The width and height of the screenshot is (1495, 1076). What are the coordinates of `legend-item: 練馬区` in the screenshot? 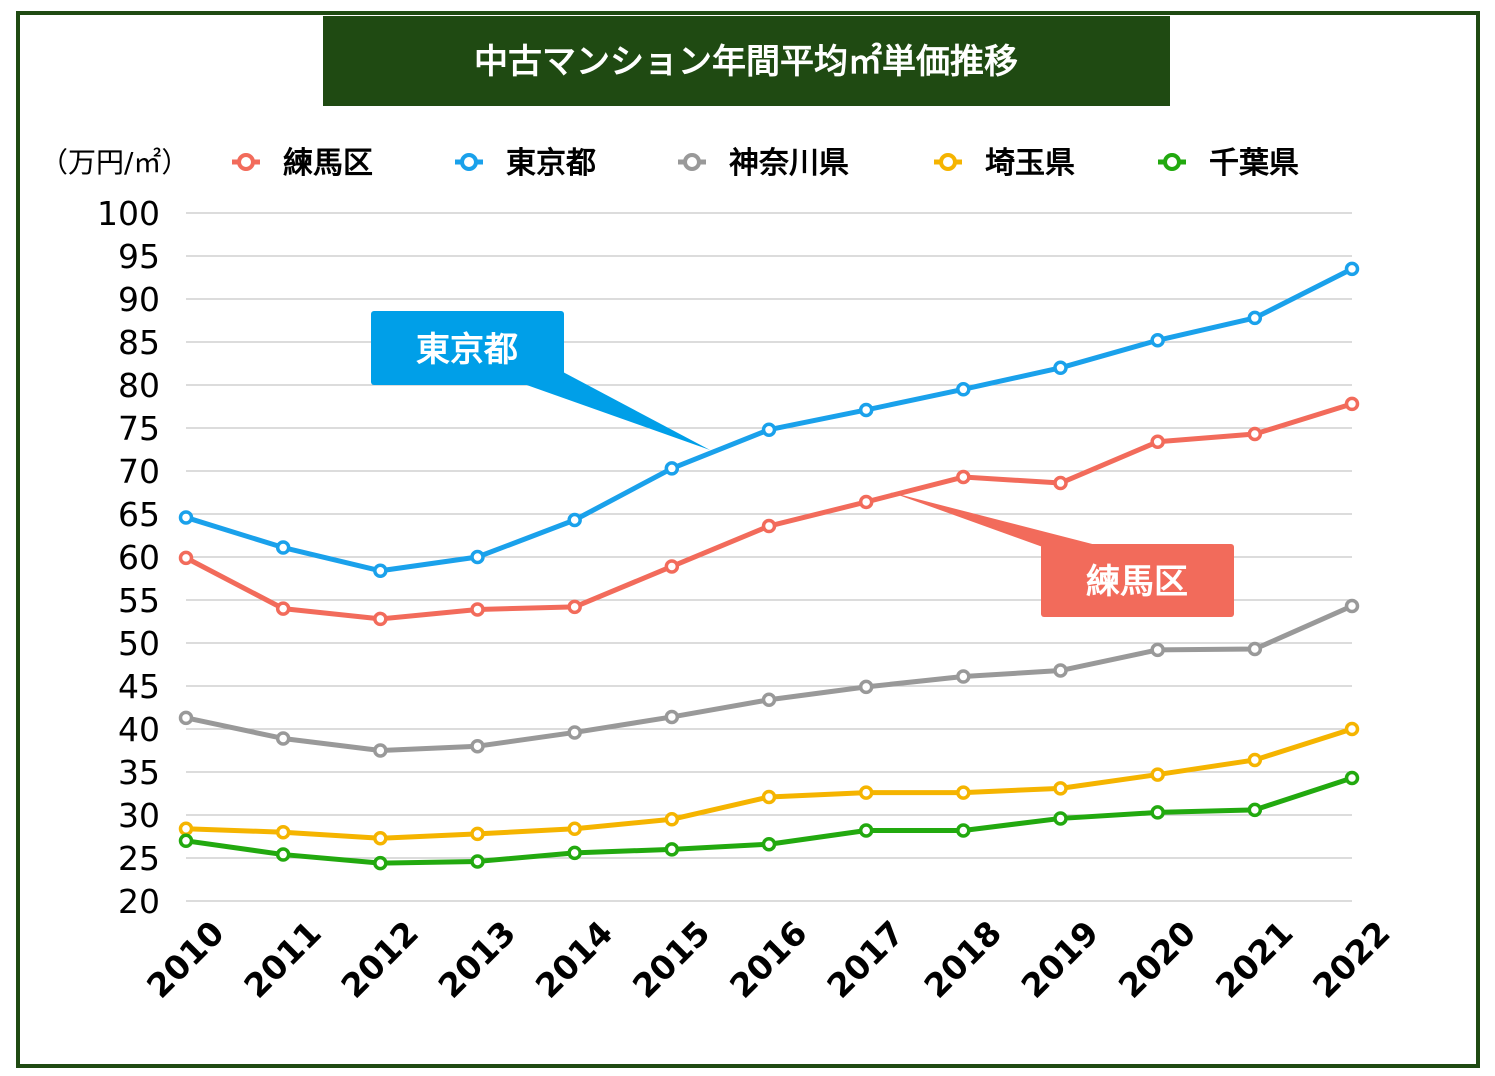 It's located at (302, 163).